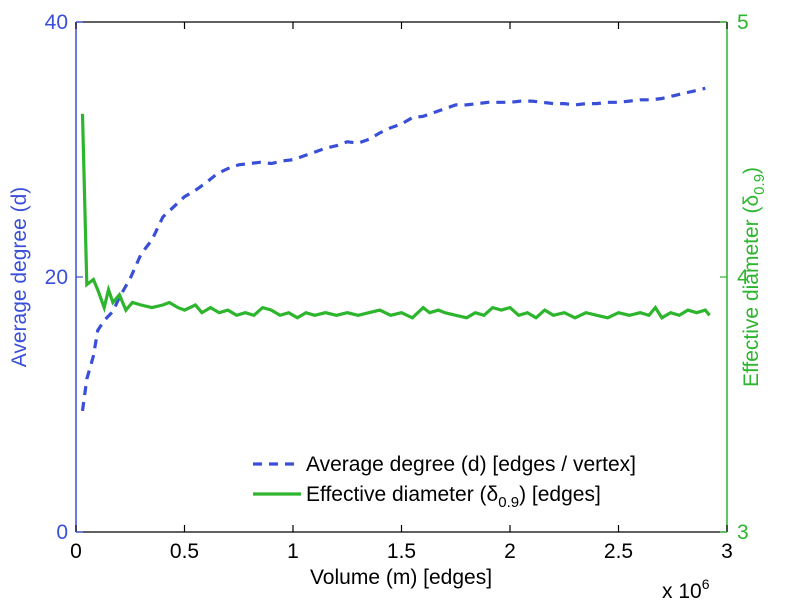 The width and height of the screenshot is (785, 600). What do you see at coordinates (759, 184) in the screenshot?
I see `right-label-sub: 0.9` at bounding box center [759, 184].